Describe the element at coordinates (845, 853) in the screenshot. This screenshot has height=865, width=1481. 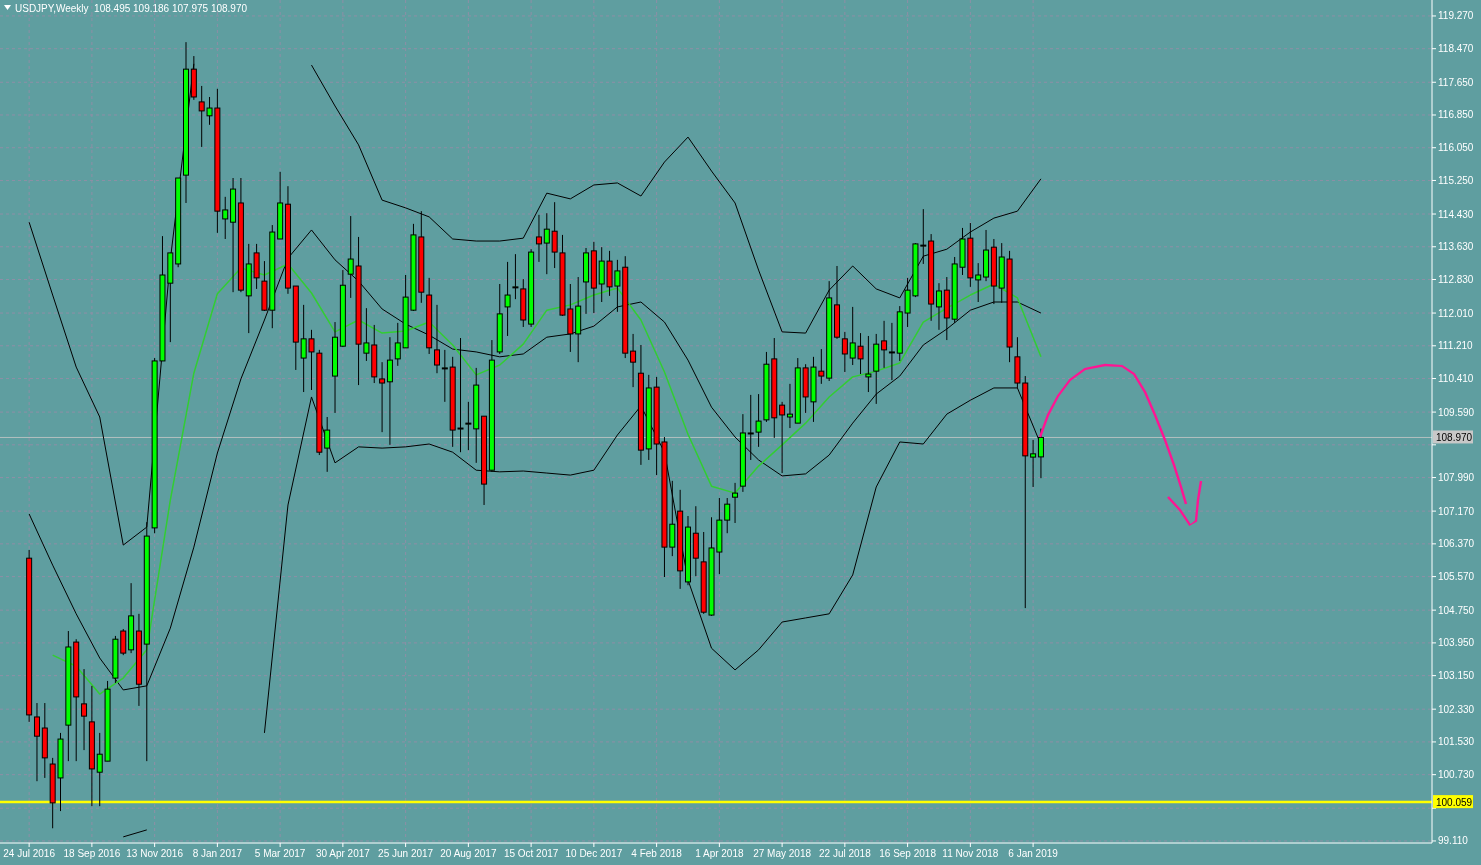
I see `x-tick-label: 22 Jul 2018` at that location.